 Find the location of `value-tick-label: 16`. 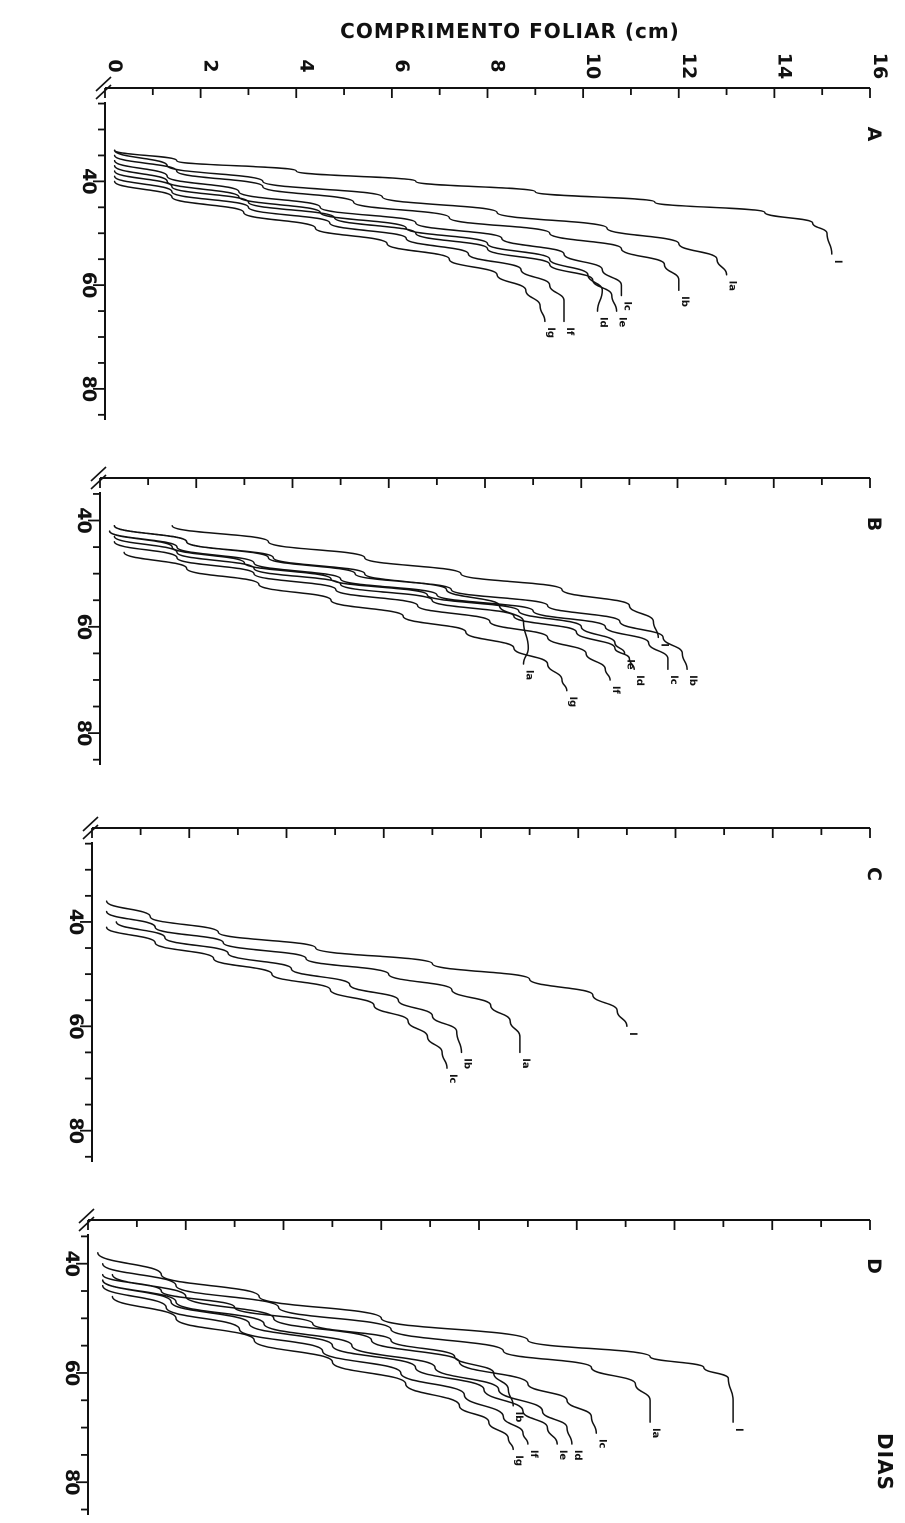

value-tick-label: 16 is located at coordinates (880, 66).